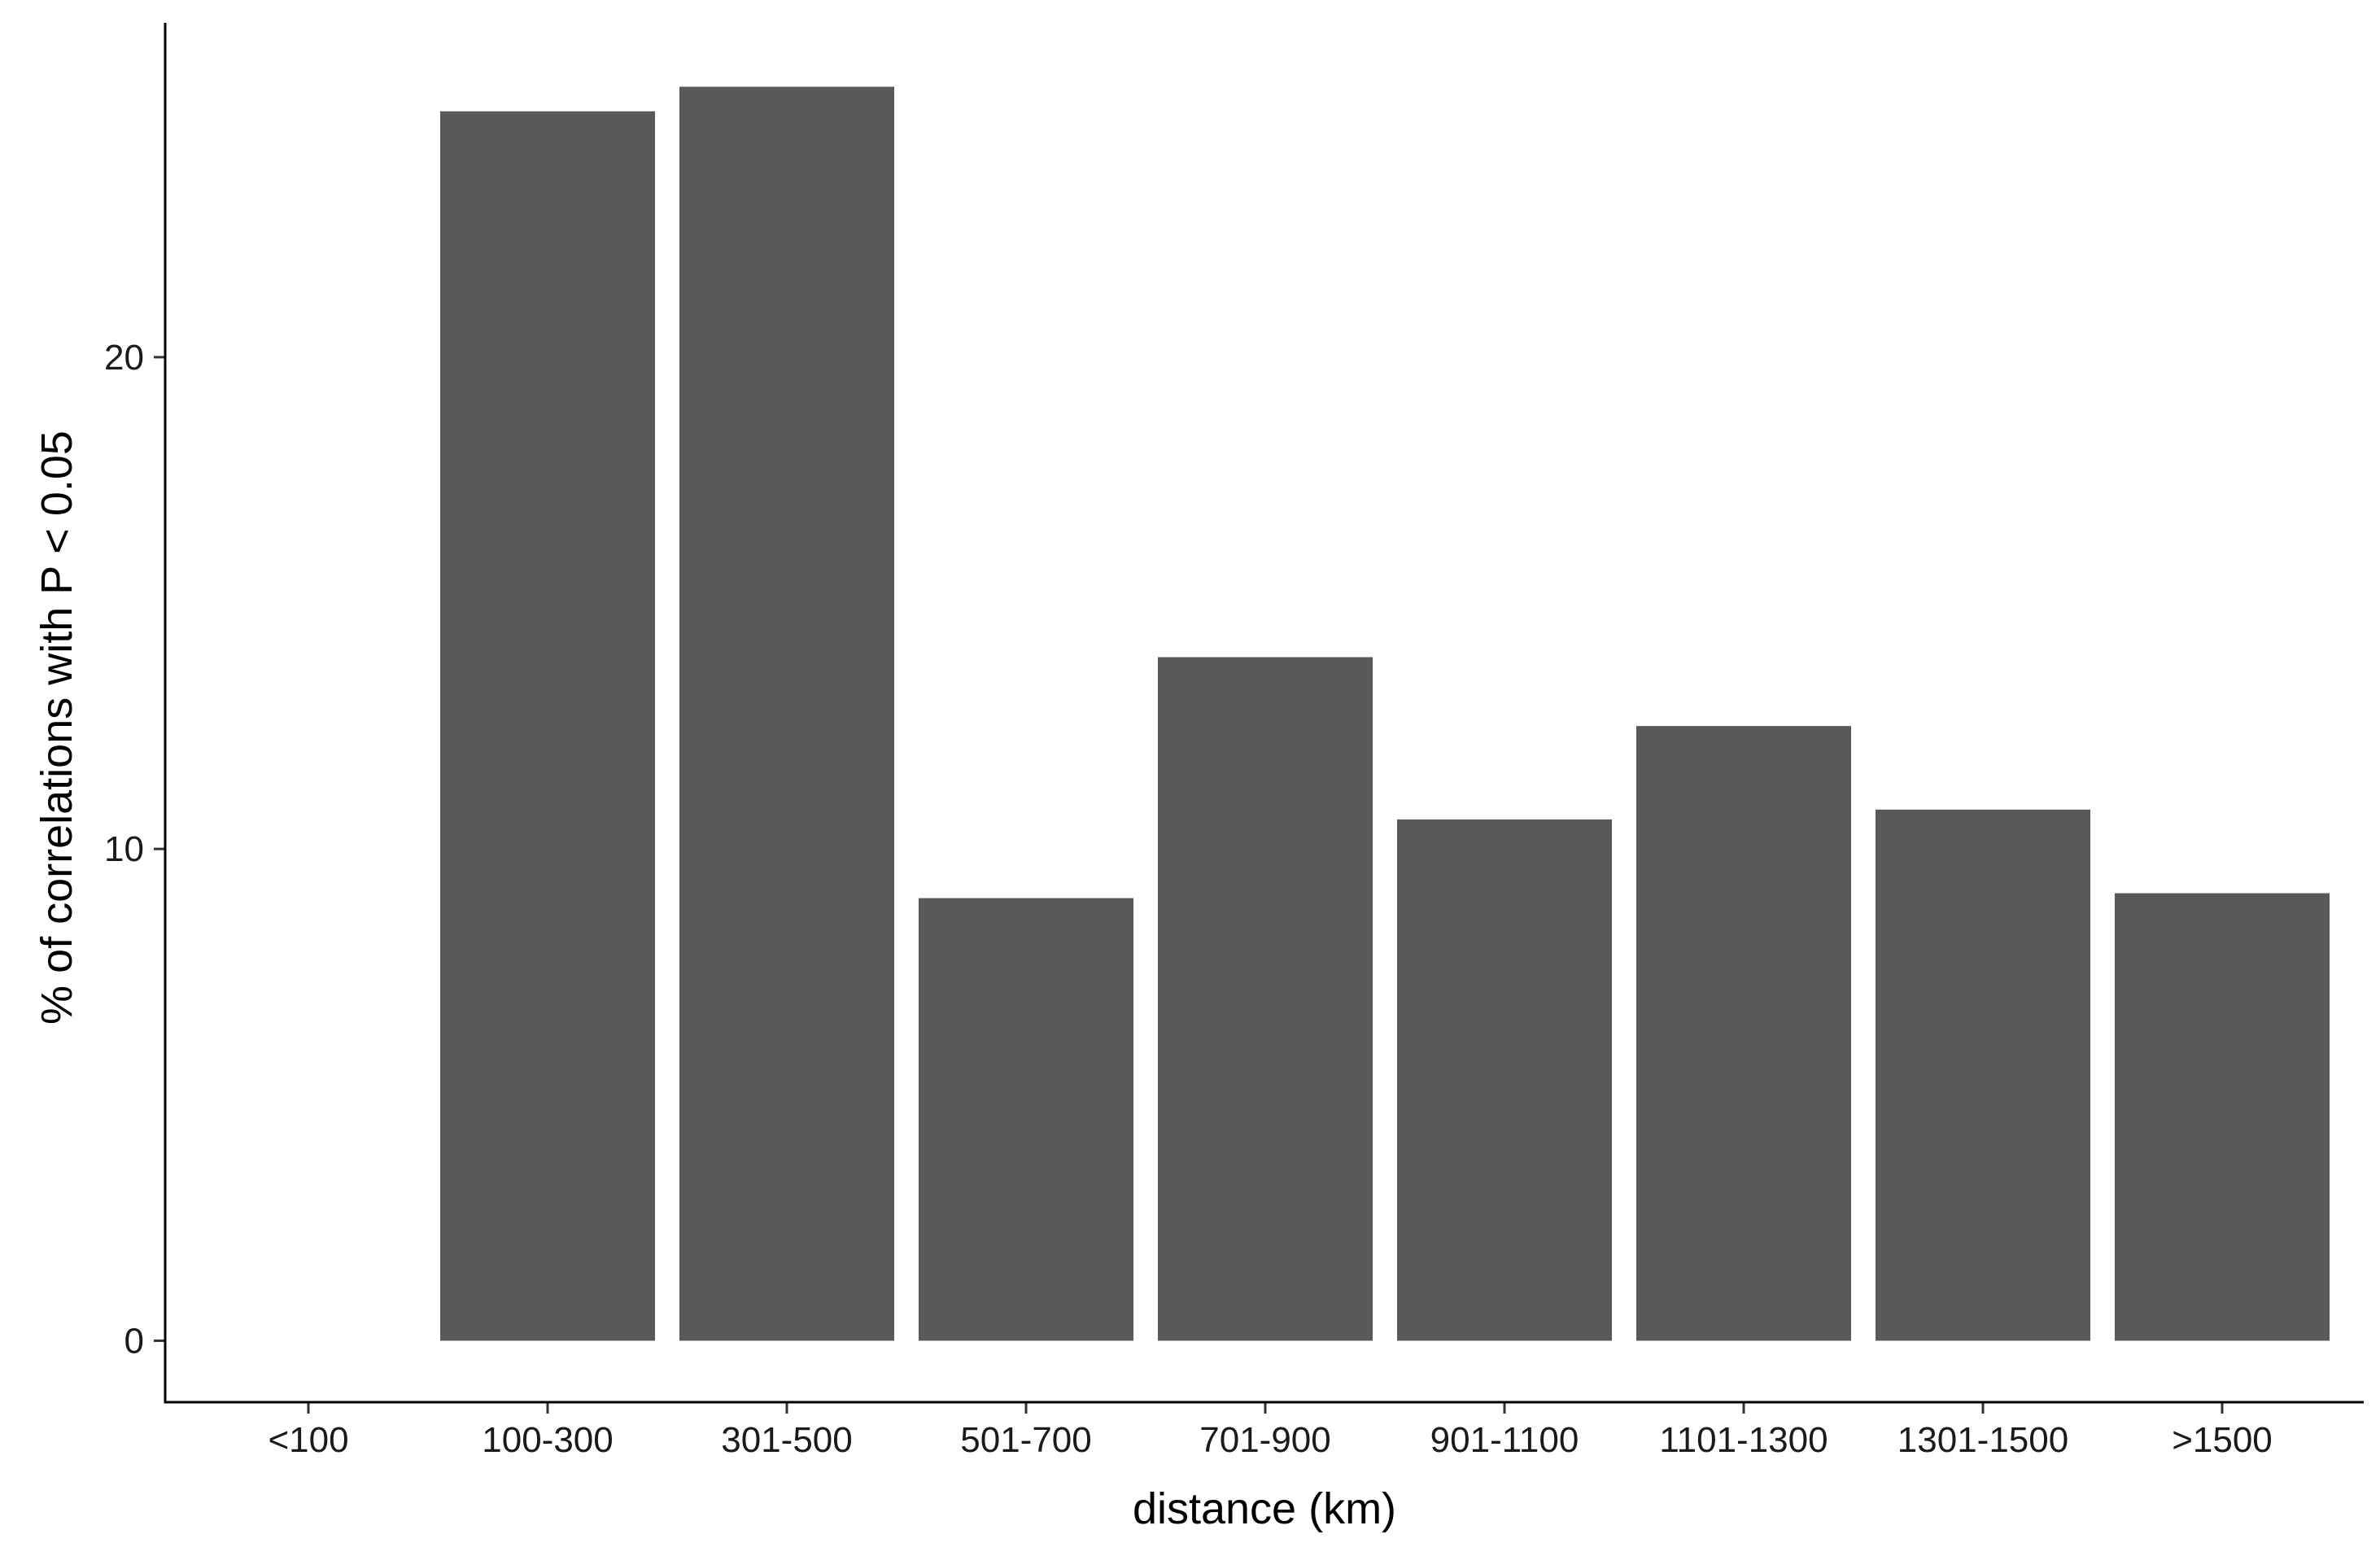 The width and height of the screenshot is (2380, 1556). What do you see at coordinates (2222, 1440) in the screenshot?
I see `x-tick-label-8: >1500` at bounding box center [2222, 1440].